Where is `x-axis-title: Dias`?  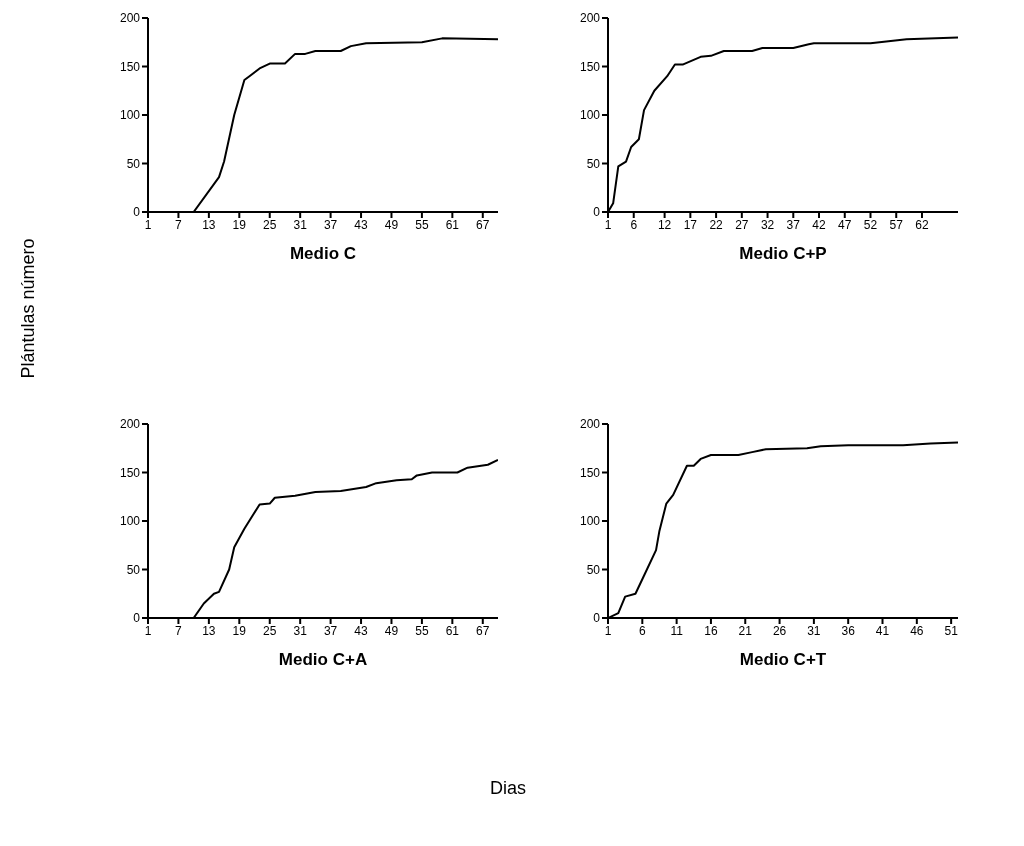 x-axis-title: Dias is located at coordinates (508, 788).